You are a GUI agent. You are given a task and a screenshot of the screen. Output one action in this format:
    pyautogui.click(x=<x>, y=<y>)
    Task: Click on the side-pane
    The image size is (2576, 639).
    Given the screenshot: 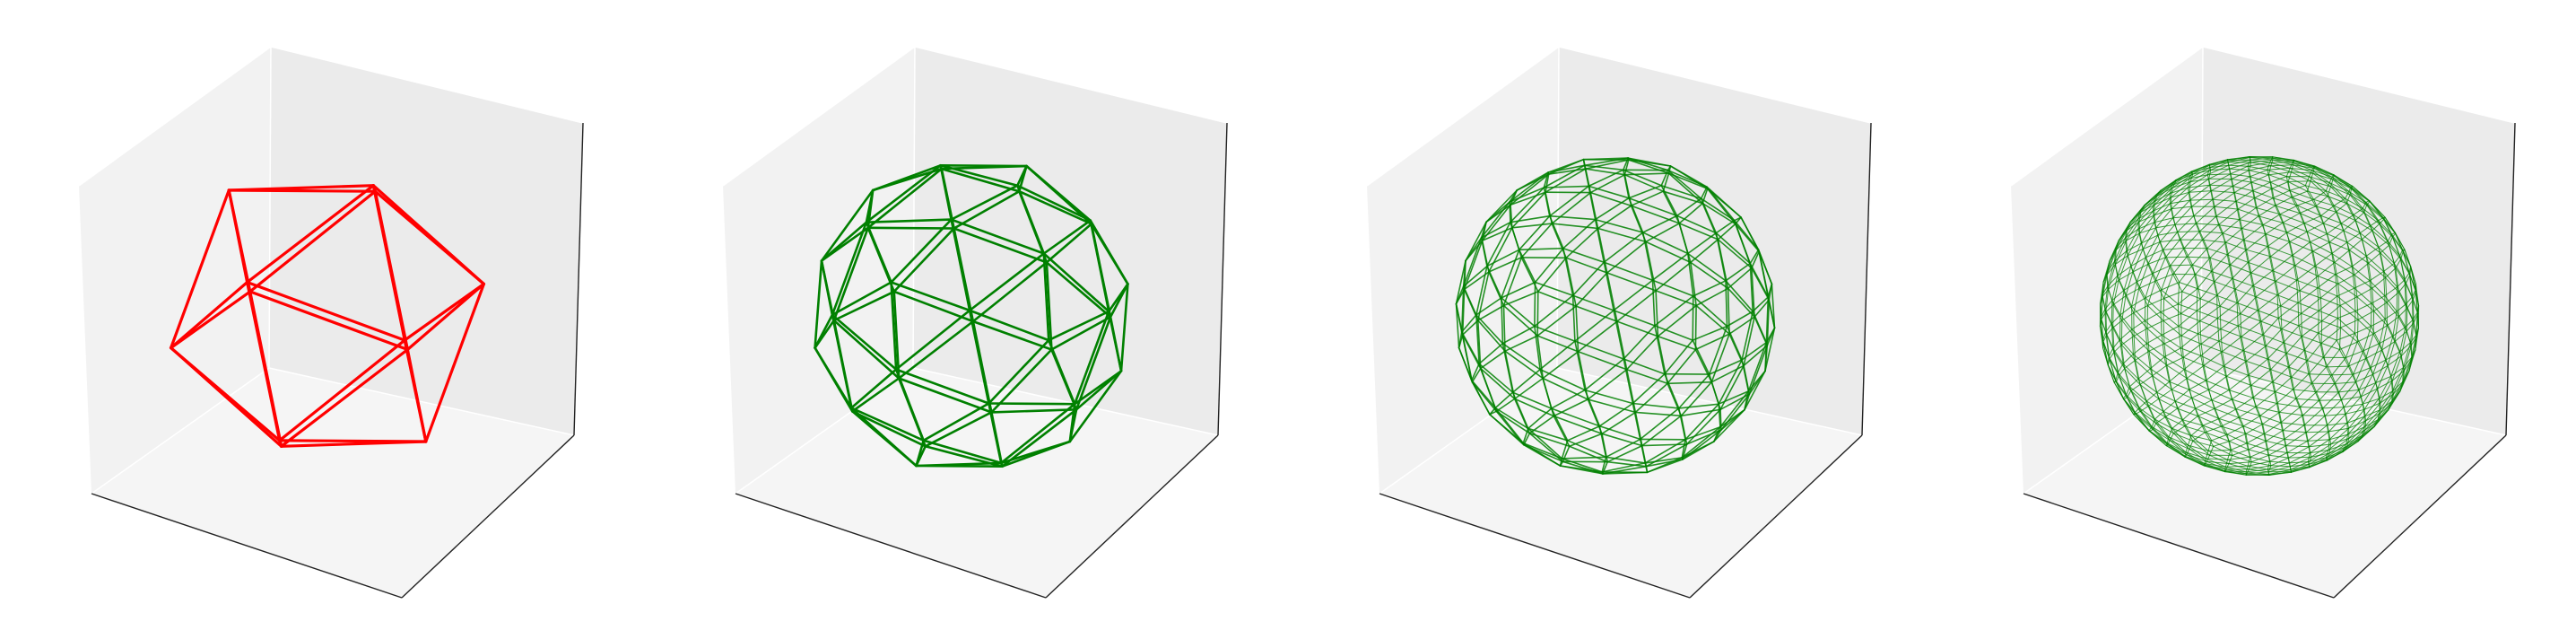 What is the action you would take?
    pyautogui.click(x=426, y=241)
    